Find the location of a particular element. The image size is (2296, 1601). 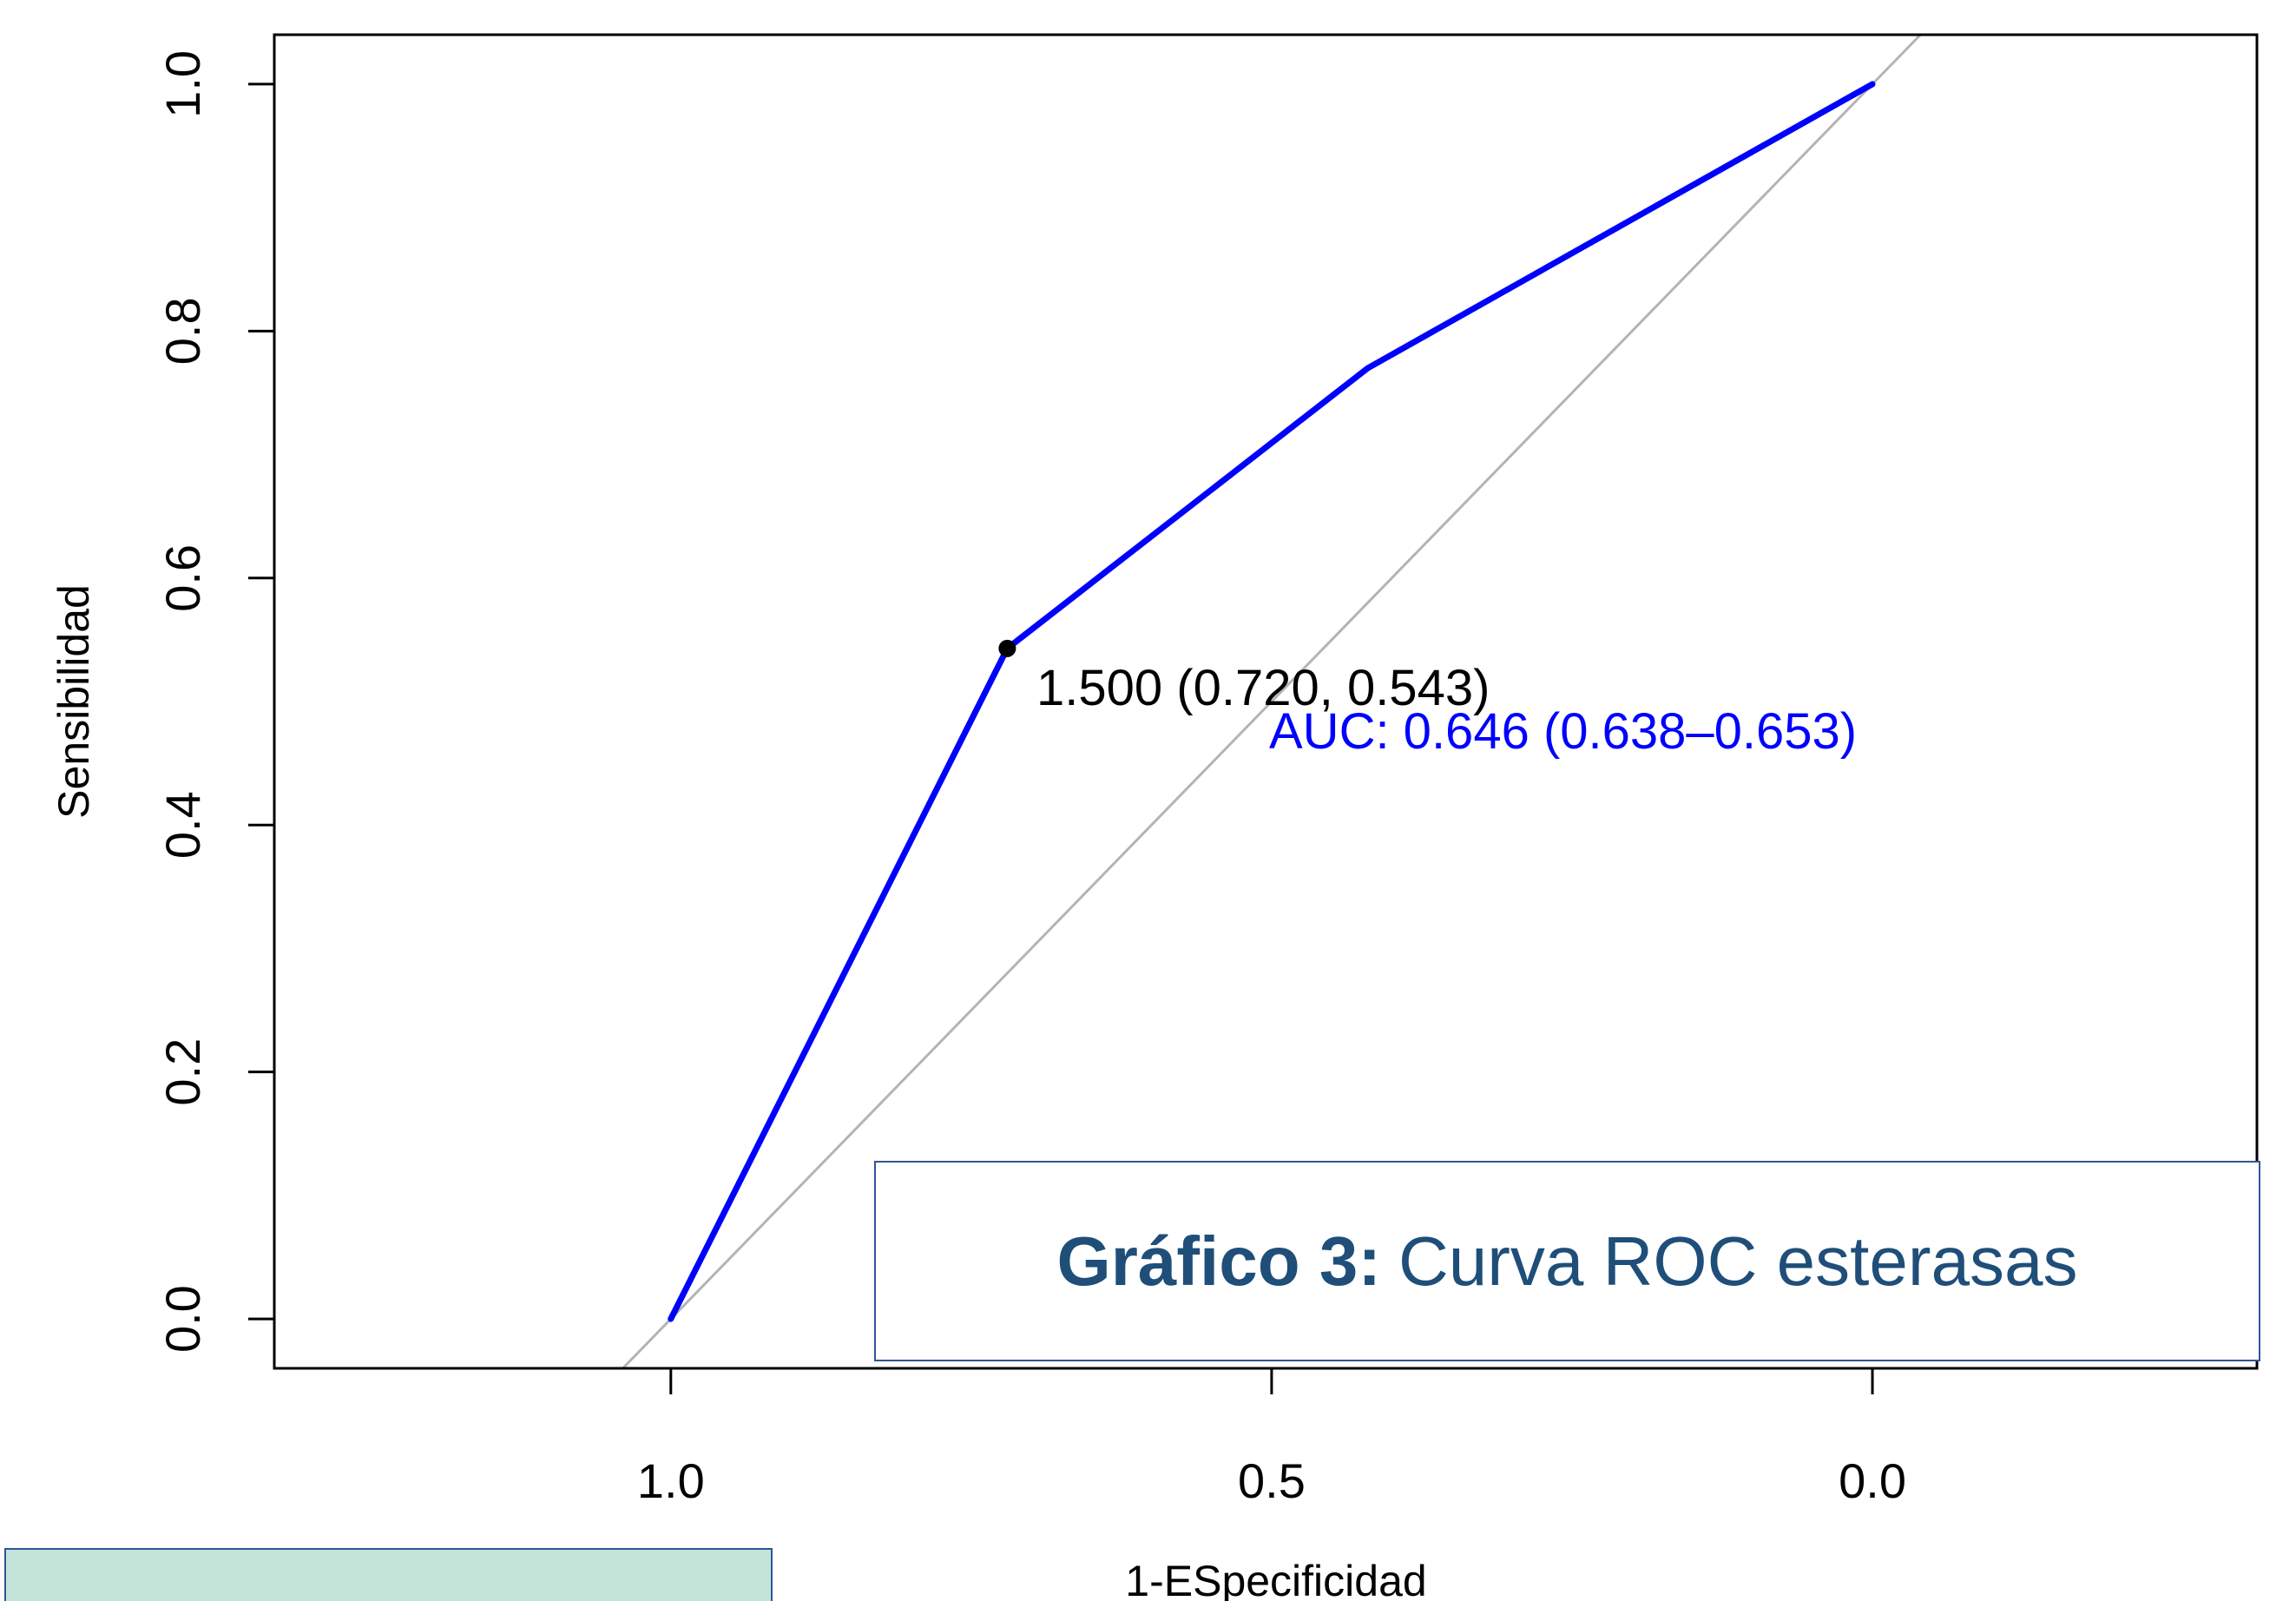

auc-label: AUC: 0.646 (0.638–0.653) is located at coordinates (1563, 731).